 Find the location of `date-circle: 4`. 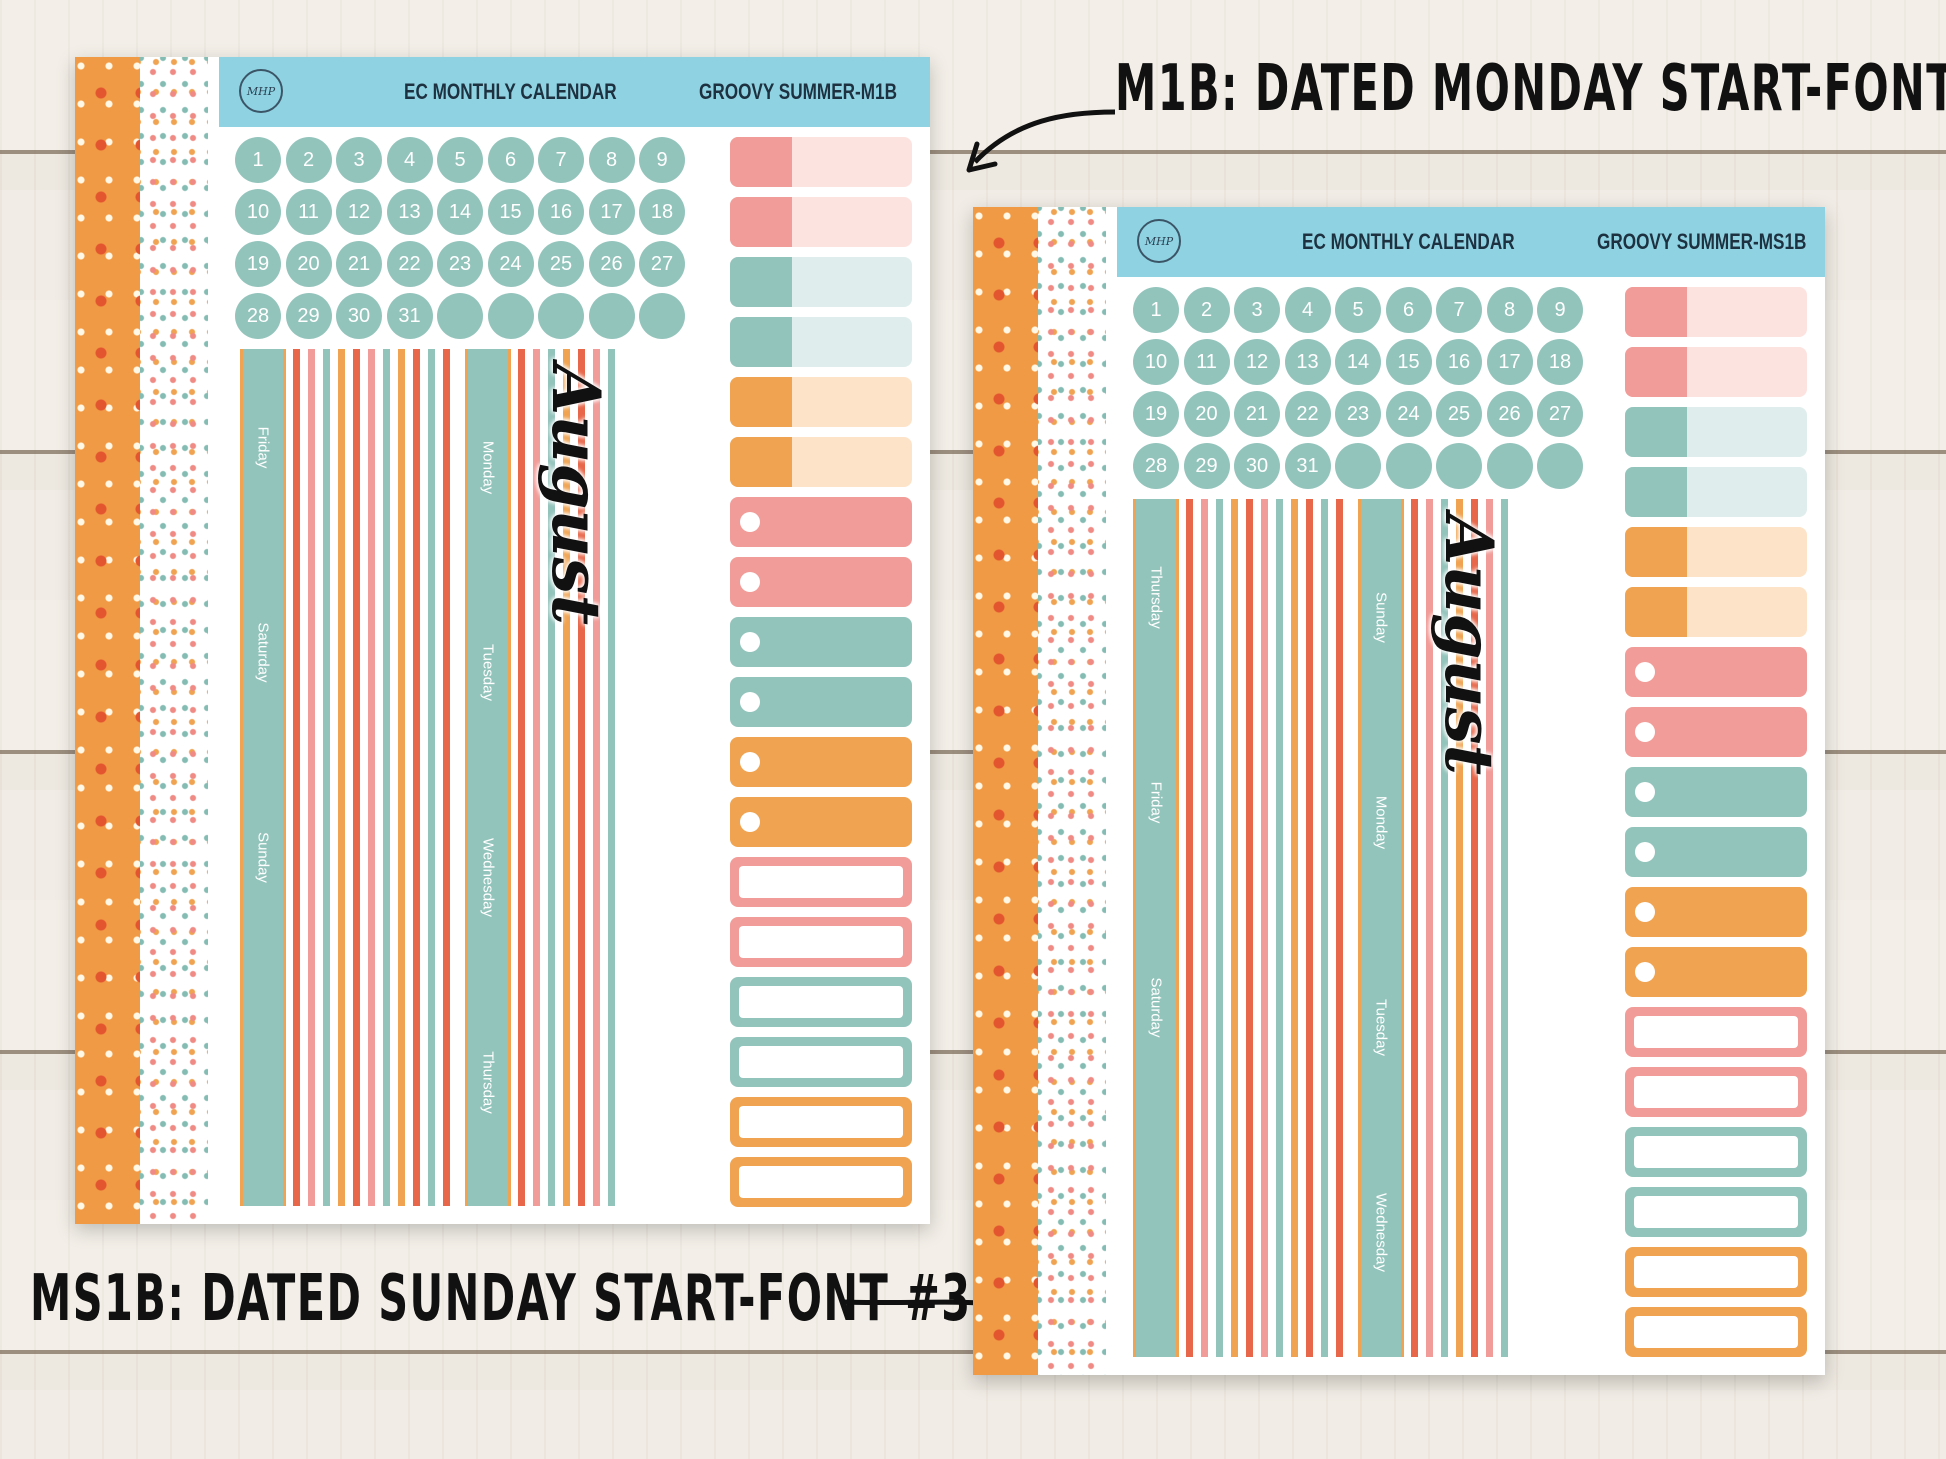

date-circle: 4 is located at coordinates (409, 160).